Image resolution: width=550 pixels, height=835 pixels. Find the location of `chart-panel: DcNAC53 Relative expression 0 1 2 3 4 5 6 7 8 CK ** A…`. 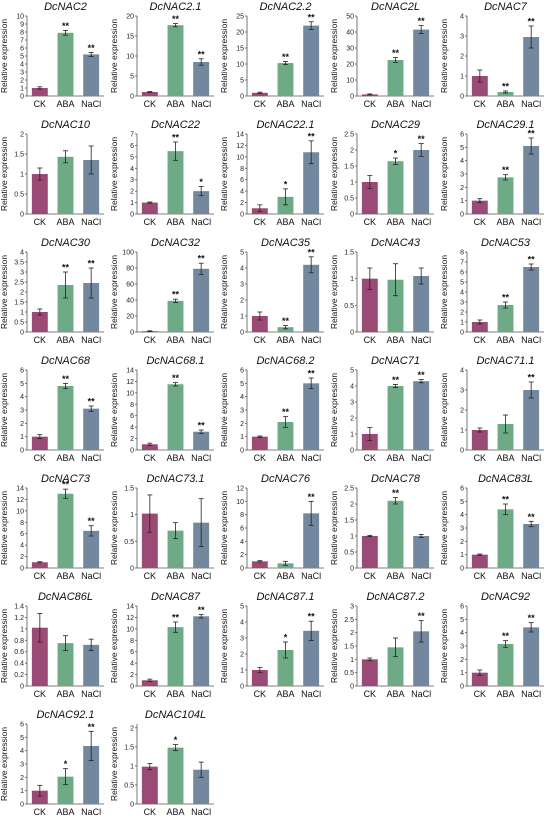

chart-panel: DcNAC53 Relative expression 0 1 2 3 4 5 6 7 8 CK ** A… is located at coordinates (491, 291).